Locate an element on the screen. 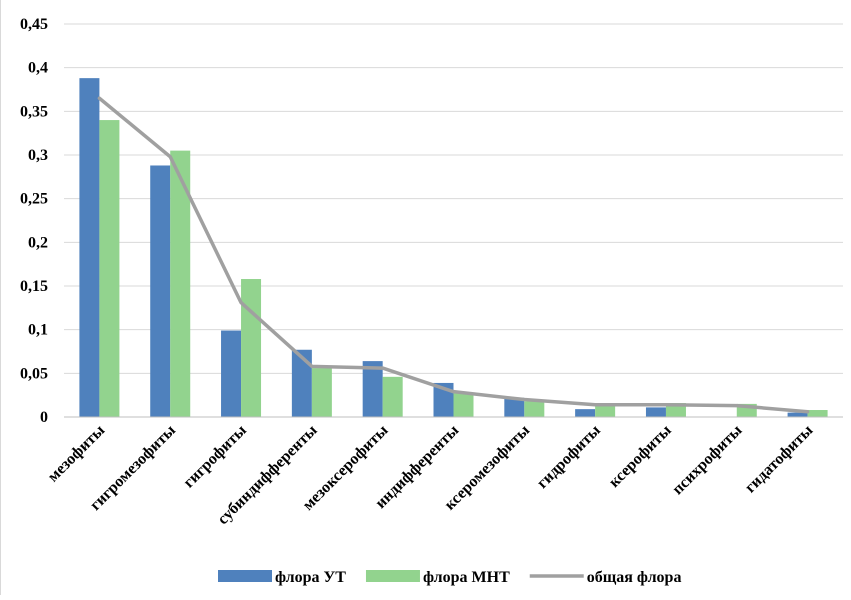 This screenshot has width=851, height=600. y-tick-label: 0,2 is located at coordinates (38, 242).